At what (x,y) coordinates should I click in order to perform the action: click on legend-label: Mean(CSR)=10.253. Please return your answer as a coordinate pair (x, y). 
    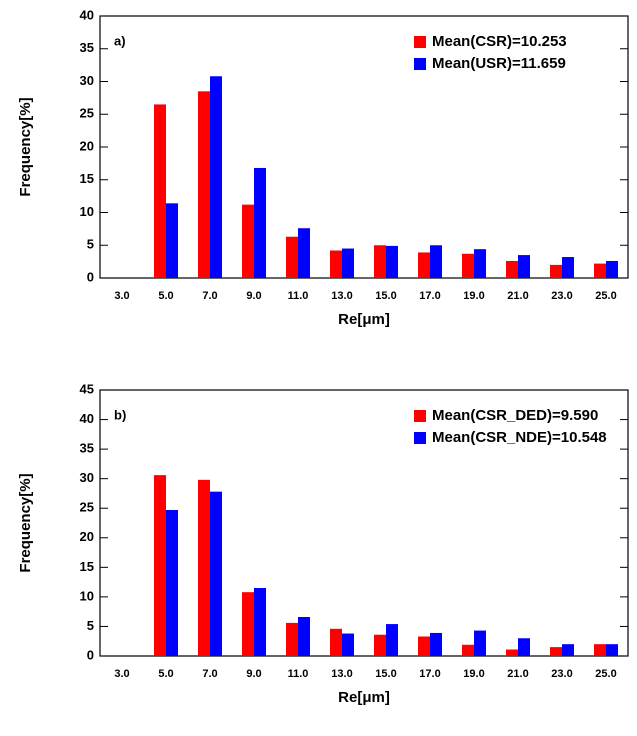
    Looking at the image, I should click on (499, 41).